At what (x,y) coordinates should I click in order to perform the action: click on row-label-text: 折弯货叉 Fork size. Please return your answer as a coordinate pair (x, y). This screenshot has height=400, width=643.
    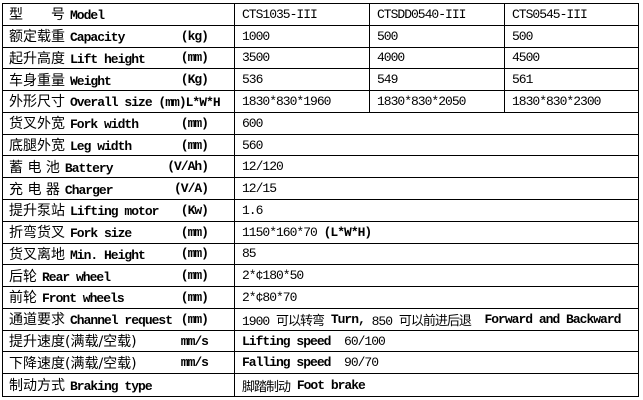
    Looking at the image, I should click on (70, 232).